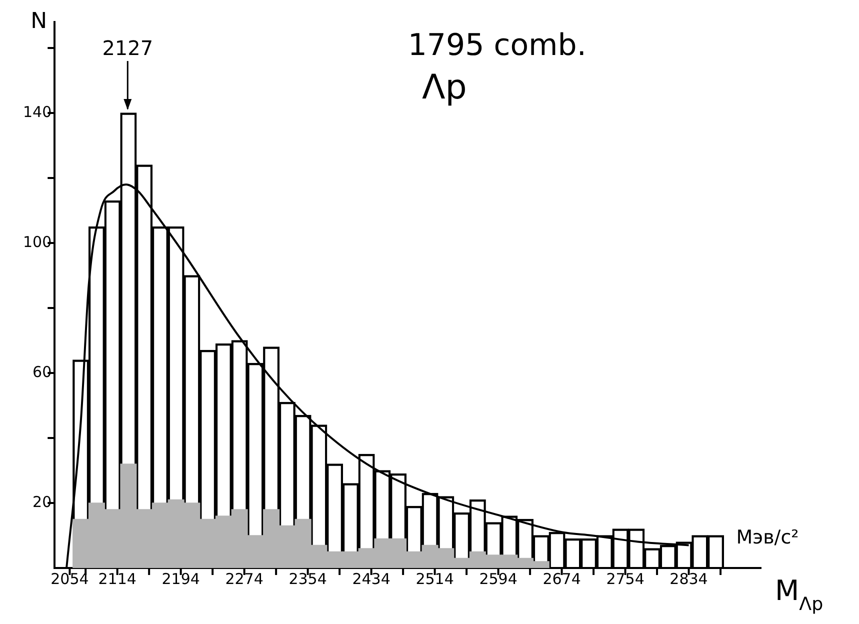  I want to click on annotation: Мэв/с², so click(767, 537).